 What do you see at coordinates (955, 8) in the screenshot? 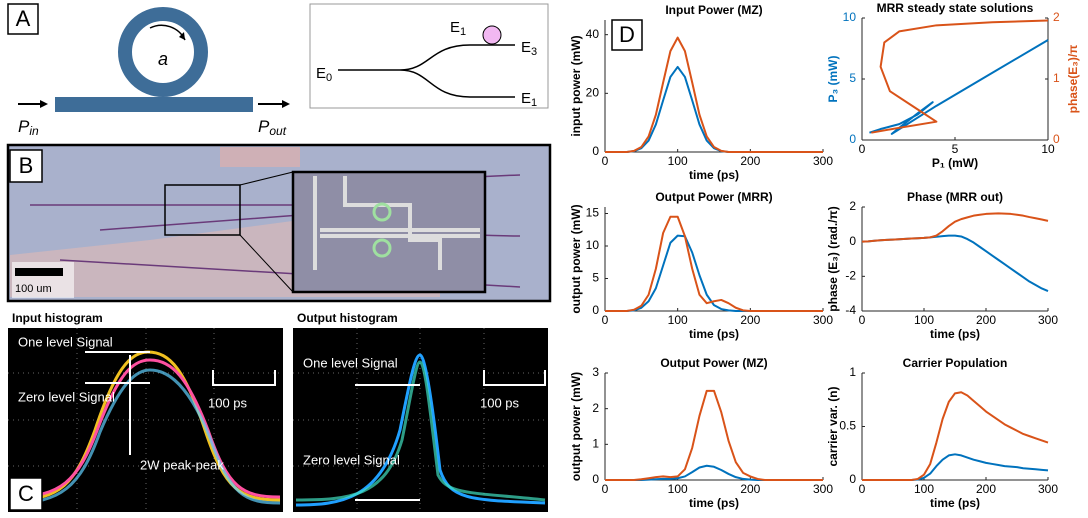
I see `chart-title: MRR steady state solutions` at bounding box center [955, 8].